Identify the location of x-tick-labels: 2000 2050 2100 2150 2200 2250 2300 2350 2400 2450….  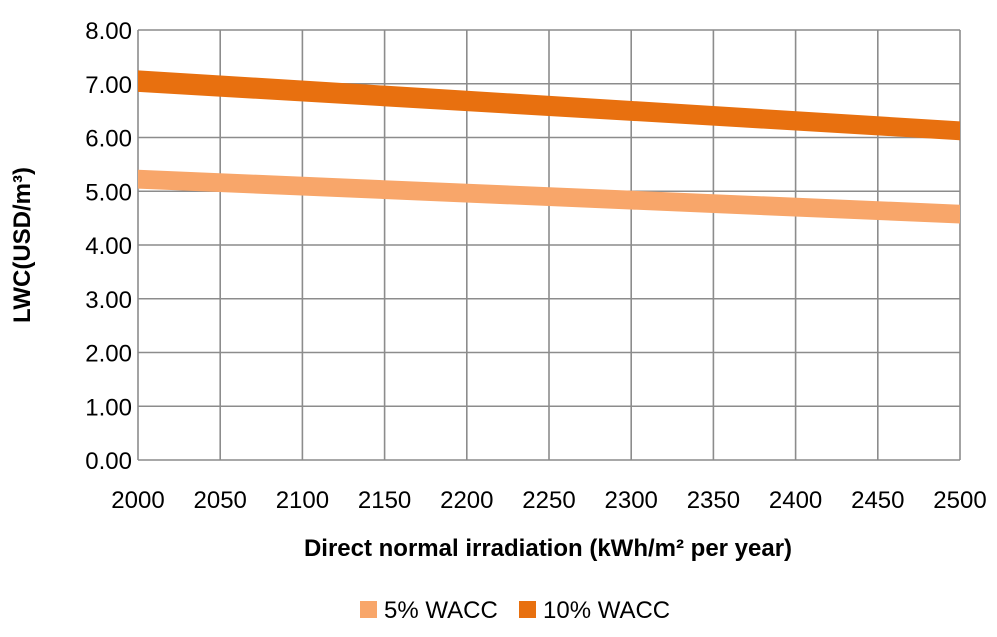
(548, 500).